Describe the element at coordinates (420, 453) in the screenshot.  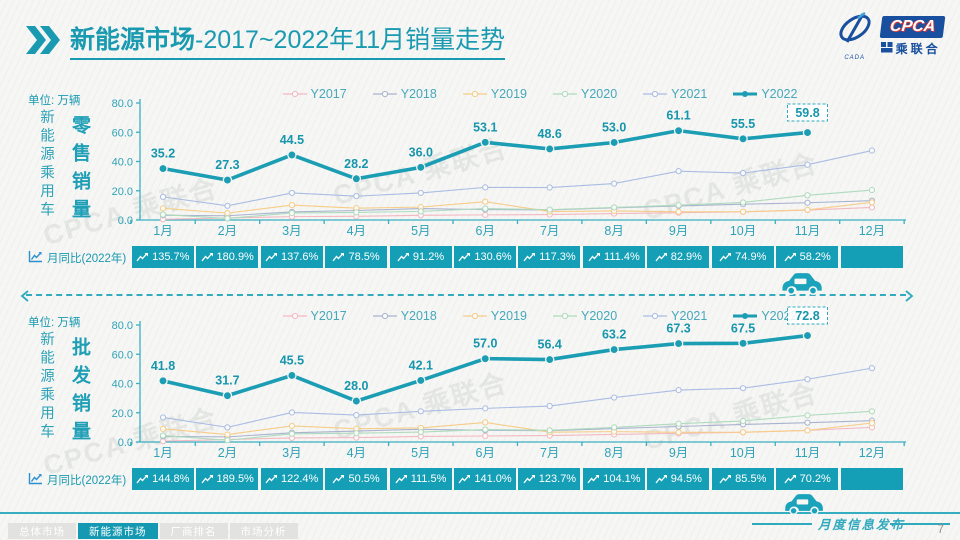
I see `x-tick-label: 5月` at that location.